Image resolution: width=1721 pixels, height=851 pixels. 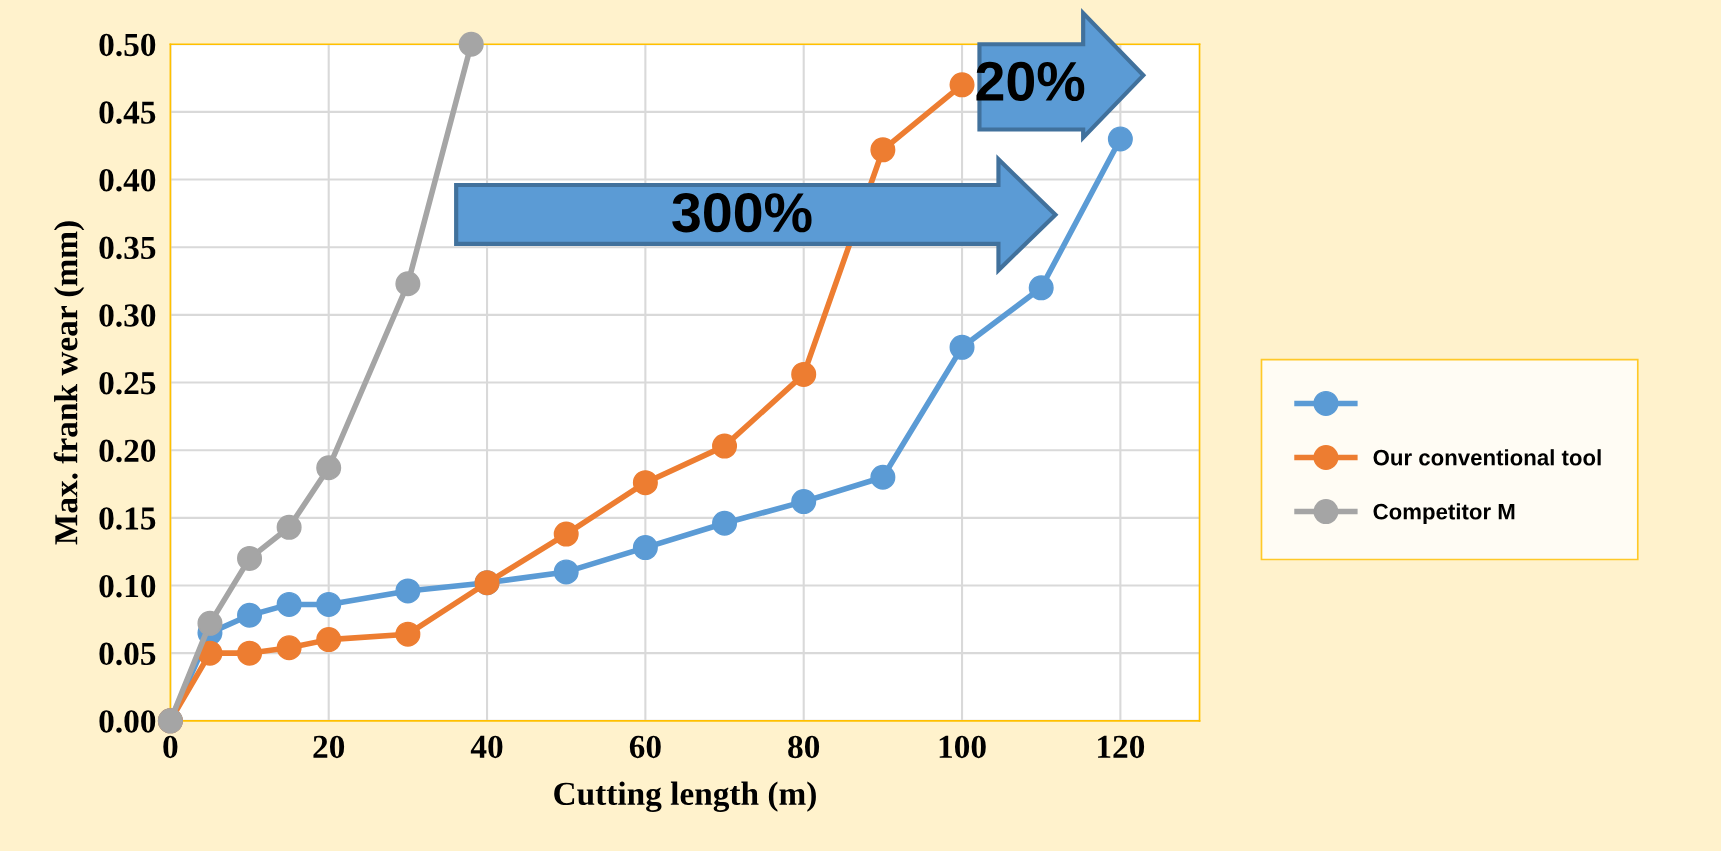 What do you see at coordinates (127, 451) in the screenshot?
I see `y-tick-label: 0.20` at bounding box center [127, 451].